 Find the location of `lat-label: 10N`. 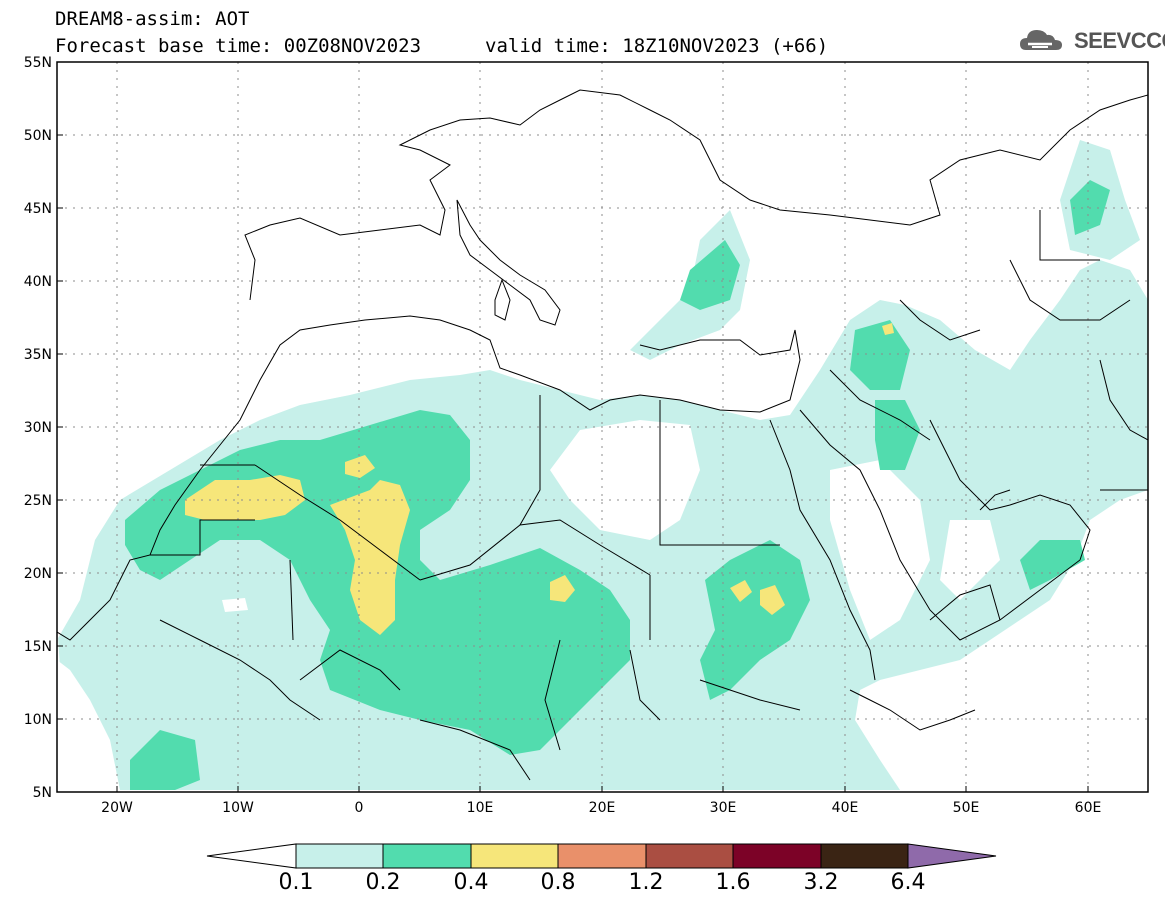

lat-label: 10N is located at coordinates (38, 720).